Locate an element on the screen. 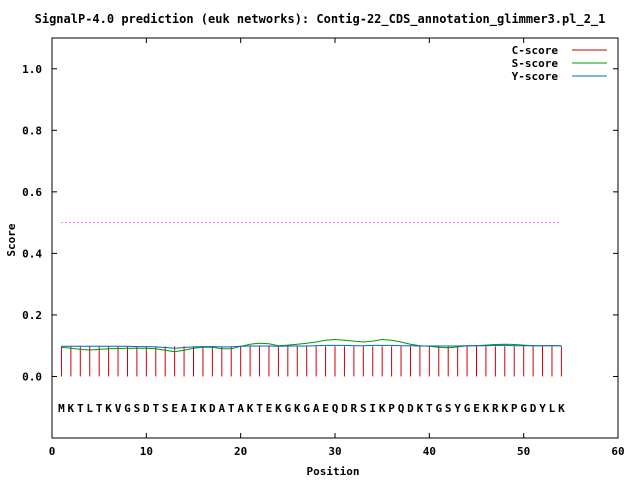 The height and width of the screenshot is (480, 640). x-axis-label: Position is located at coordinates (333, 471).